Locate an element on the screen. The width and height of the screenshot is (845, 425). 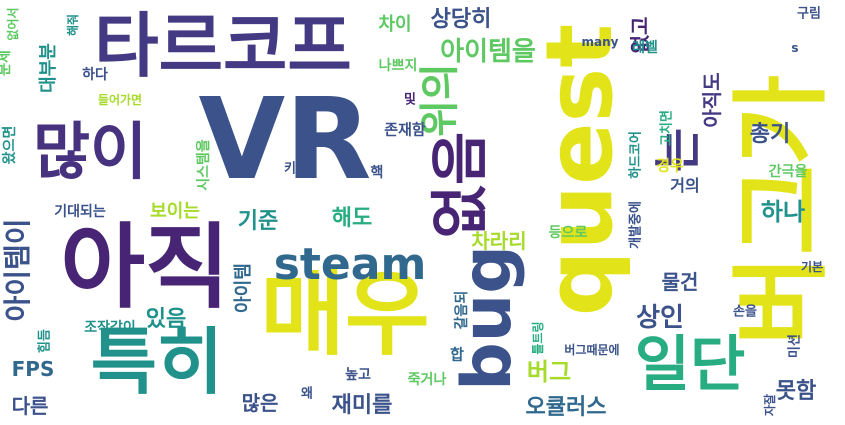
word: 시스템을 is located at coordinates (204, 165).